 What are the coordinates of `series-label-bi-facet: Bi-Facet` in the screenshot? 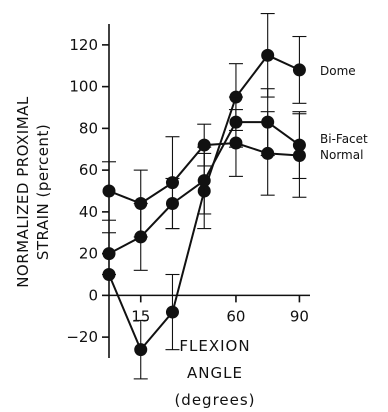 It's located at (344, 139).